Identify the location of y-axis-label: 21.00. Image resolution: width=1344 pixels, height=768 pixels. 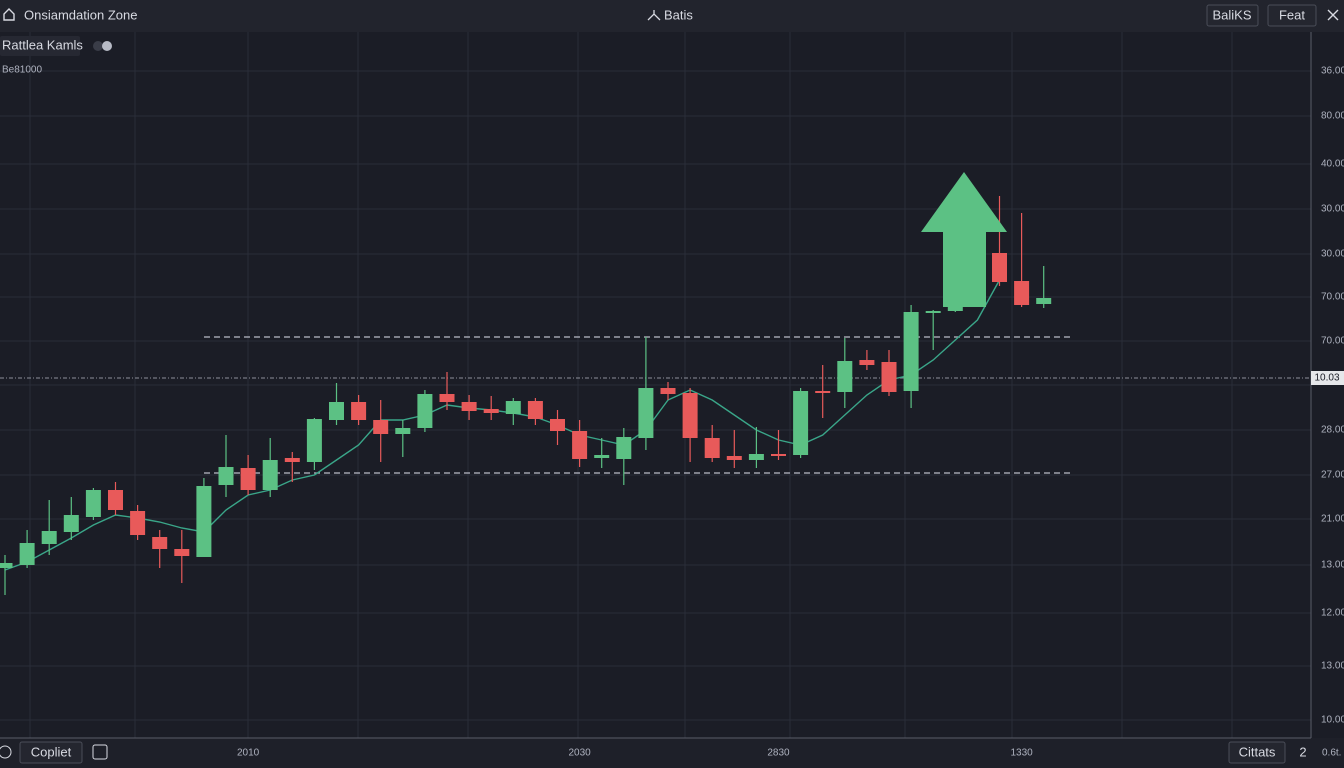
(1332, 519).